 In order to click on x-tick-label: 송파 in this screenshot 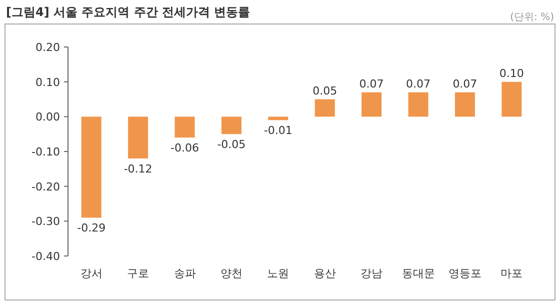, I will do `click(185, 273)`.